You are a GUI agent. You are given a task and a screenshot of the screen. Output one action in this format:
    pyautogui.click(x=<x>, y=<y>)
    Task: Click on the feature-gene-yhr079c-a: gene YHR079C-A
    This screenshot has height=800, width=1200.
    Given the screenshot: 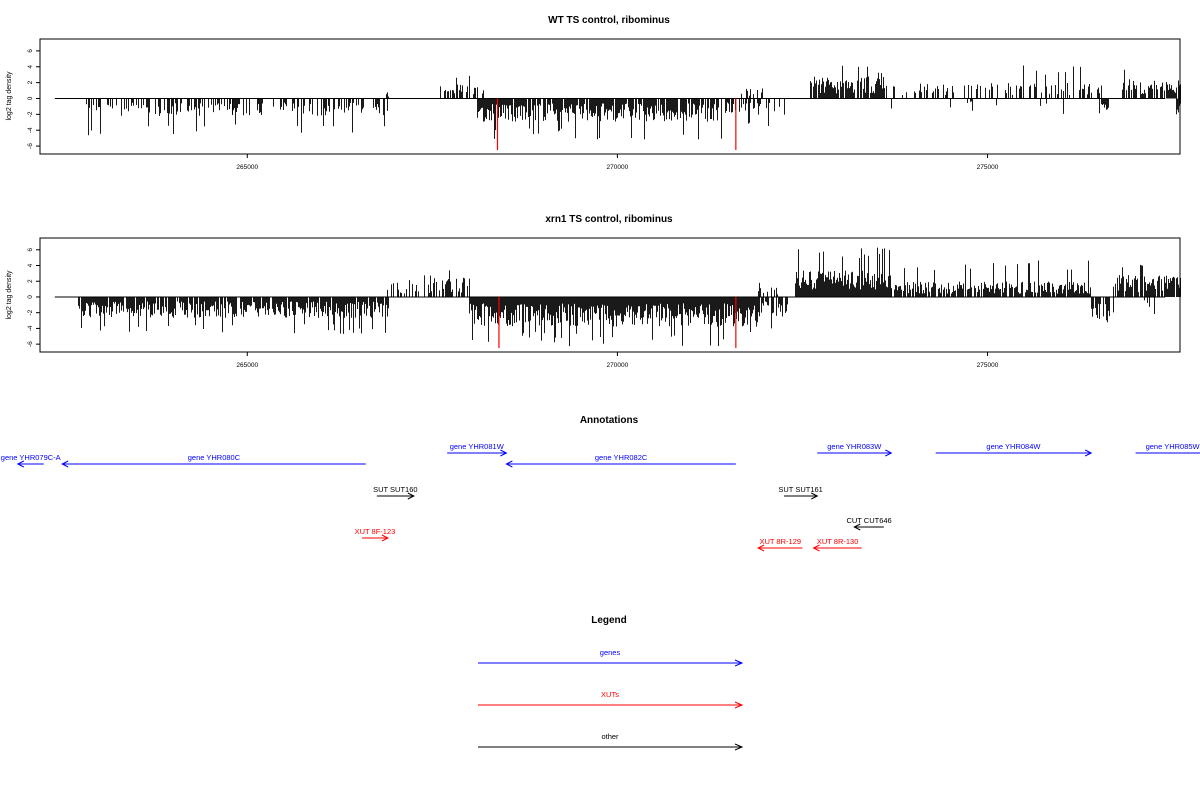 What is the action you would take?
    pyautogui.click(x=31, y=460)
    